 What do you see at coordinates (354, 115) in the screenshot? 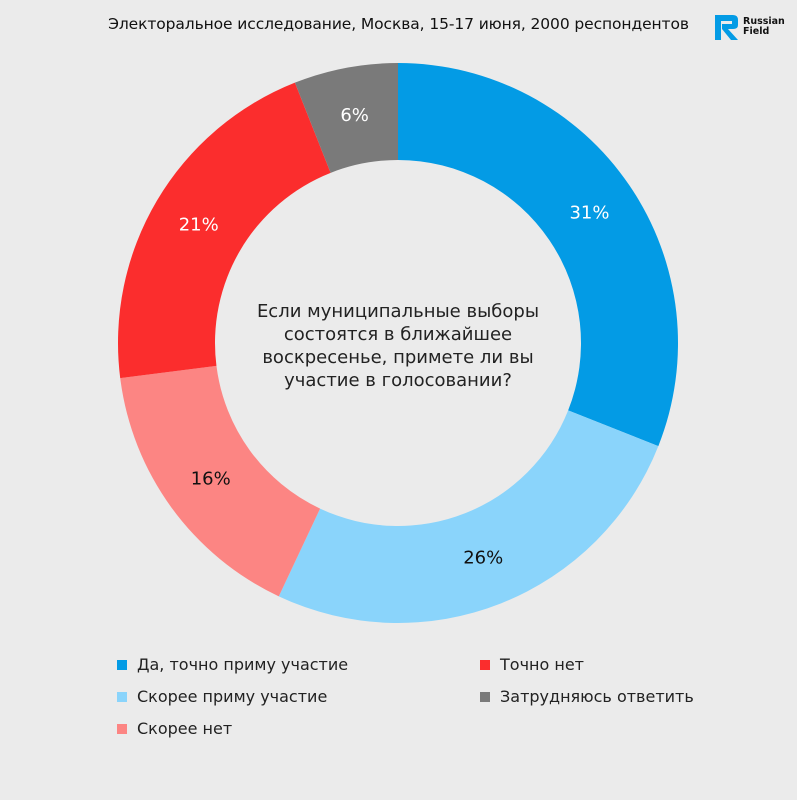
I see `slice-label-4: 6%` at bounding box center [354, 115].